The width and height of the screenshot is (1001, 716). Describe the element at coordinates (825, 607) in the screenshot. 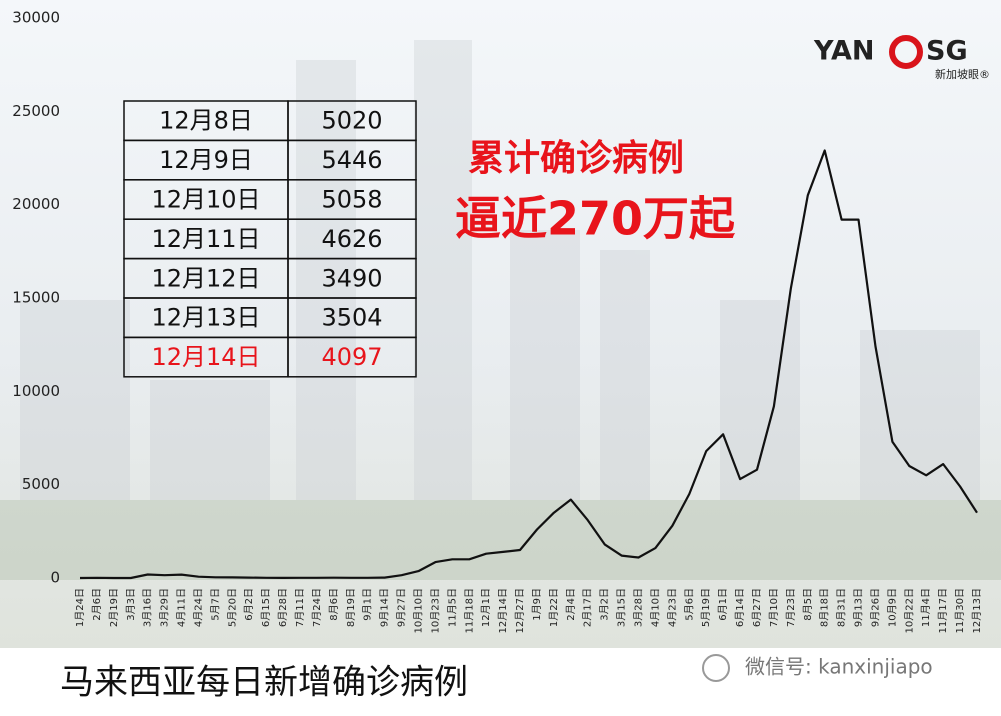

I see `x-tick-label: 8月18日` at that location.